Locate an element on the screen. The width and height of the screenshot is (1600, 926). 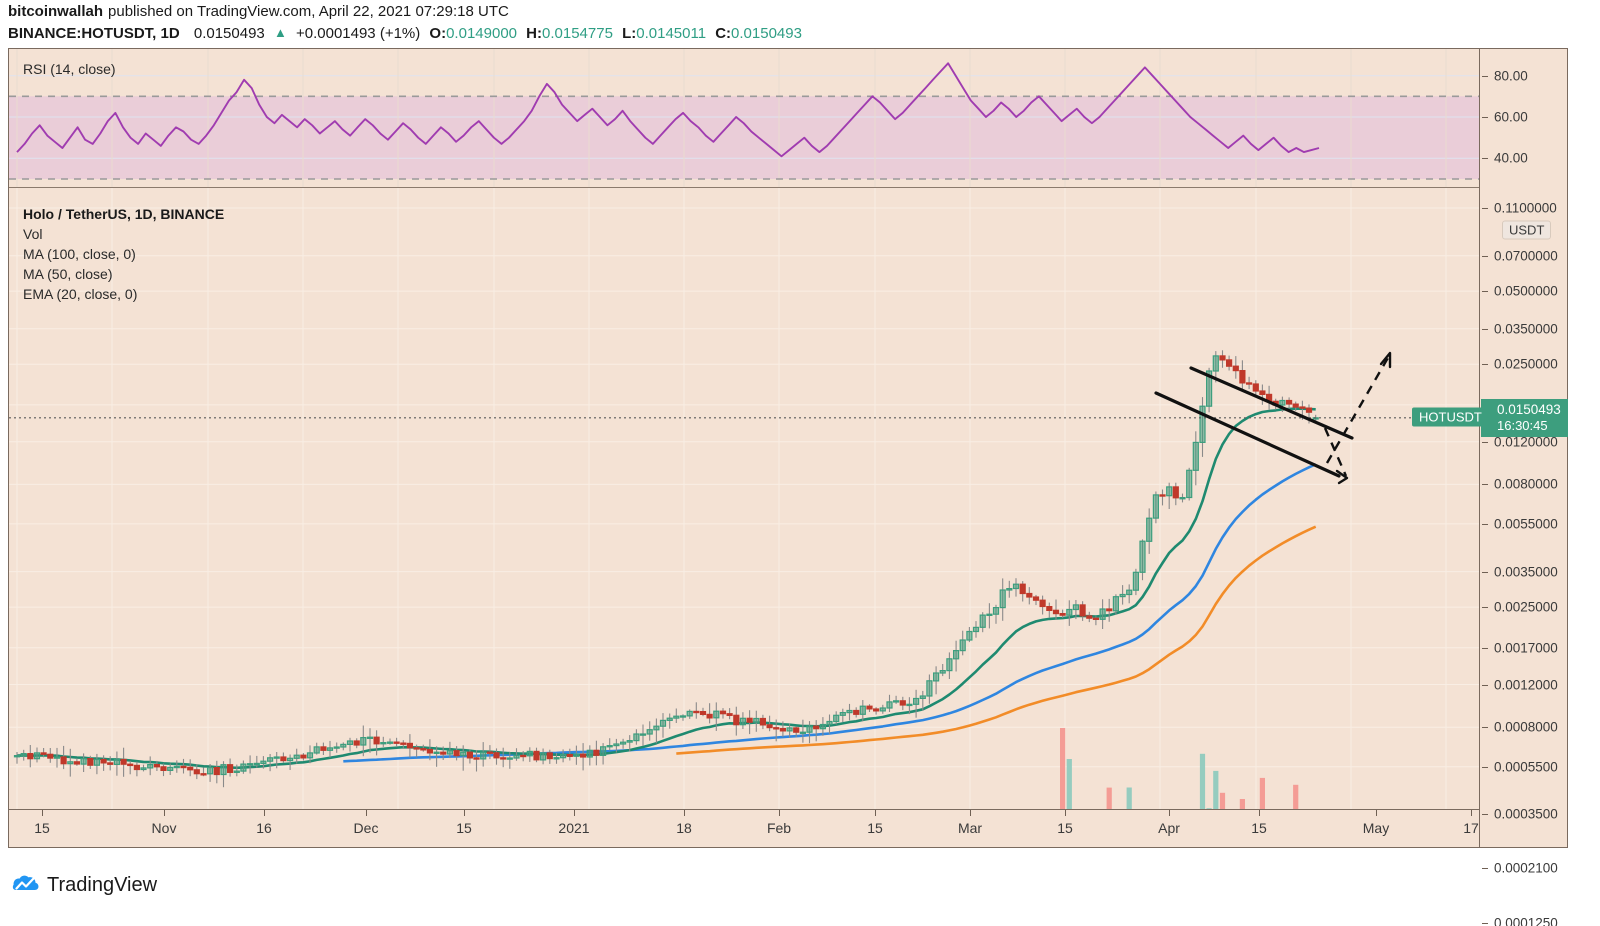
price-axis-label: 0.0500000 is located at coordinates (1526, 291).